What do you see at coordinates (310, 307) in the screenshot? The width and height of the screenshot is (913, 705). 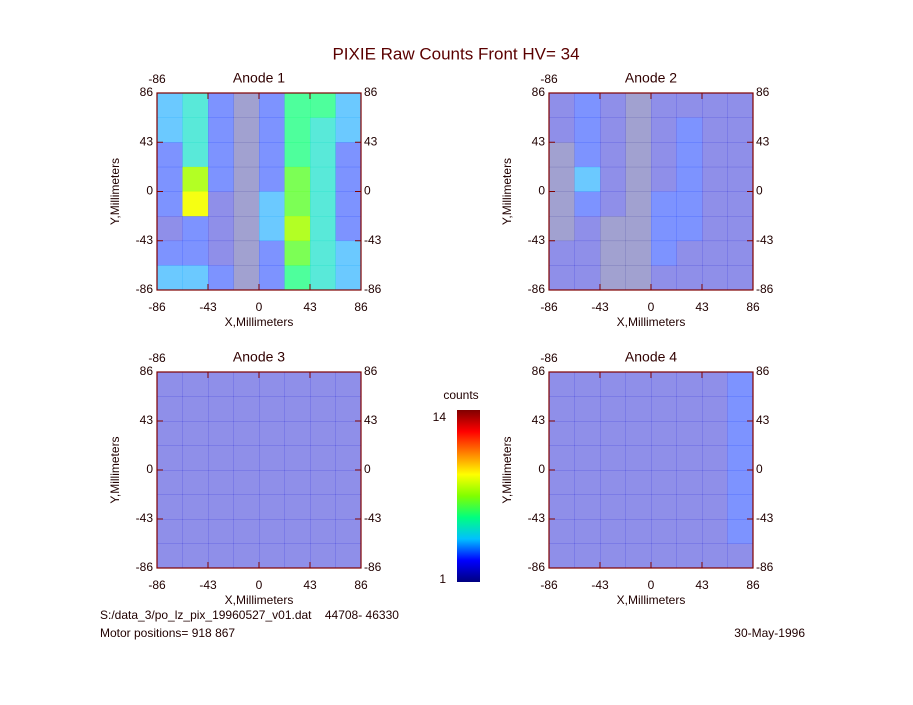 I see `x-tick-label: 43` at bounding box center [310, 307].